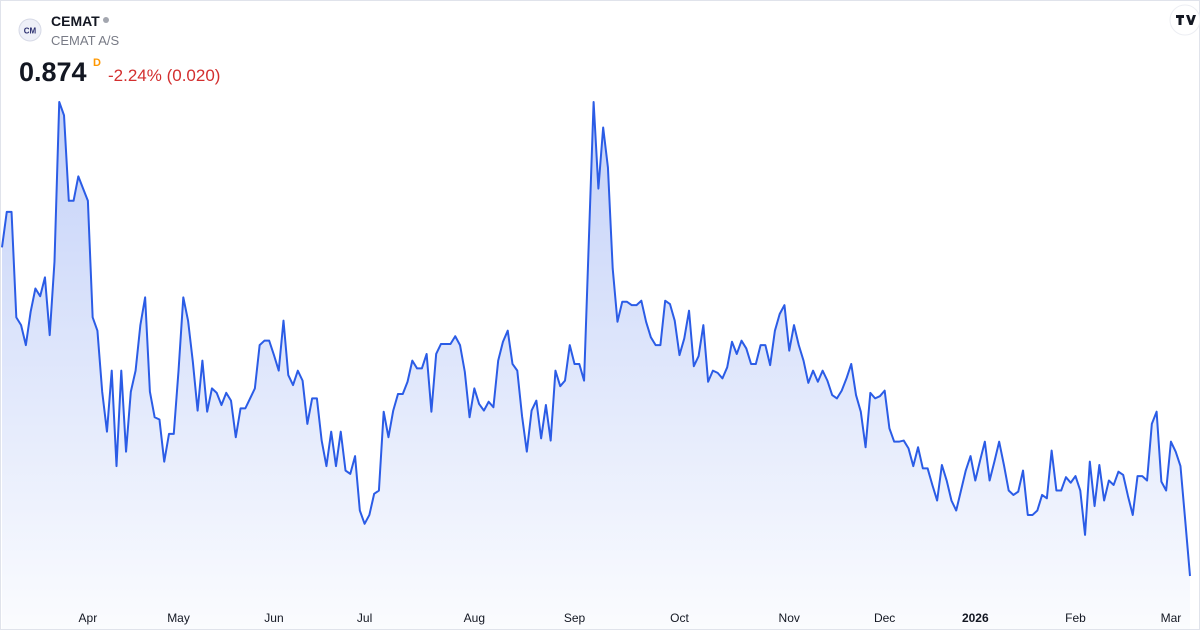 Image resolution: width=1200 pixels, height=630 pixels. What do you see at coordinates (85, 40) in the screenshot?
I see `description: CEMAT A/S` at bounding box center [85, 40].